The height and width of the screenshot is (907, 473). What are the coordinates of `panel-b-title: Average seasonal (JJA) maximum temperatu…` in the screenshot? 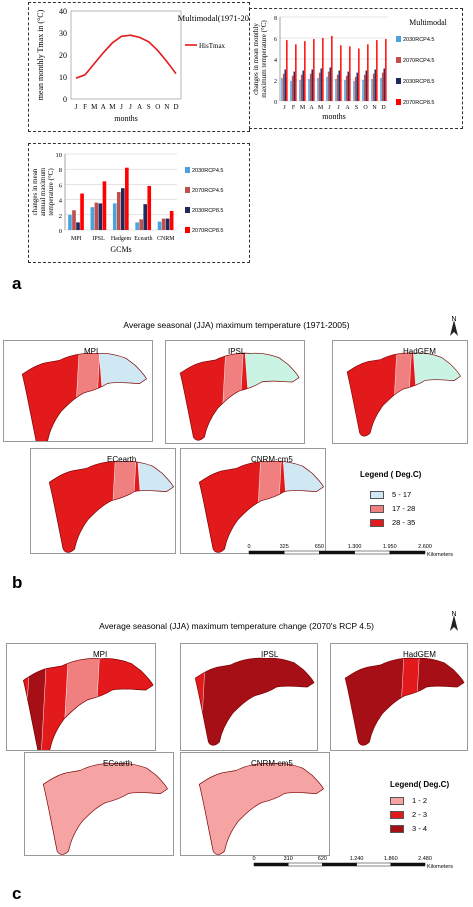 It's located at (236, 325).